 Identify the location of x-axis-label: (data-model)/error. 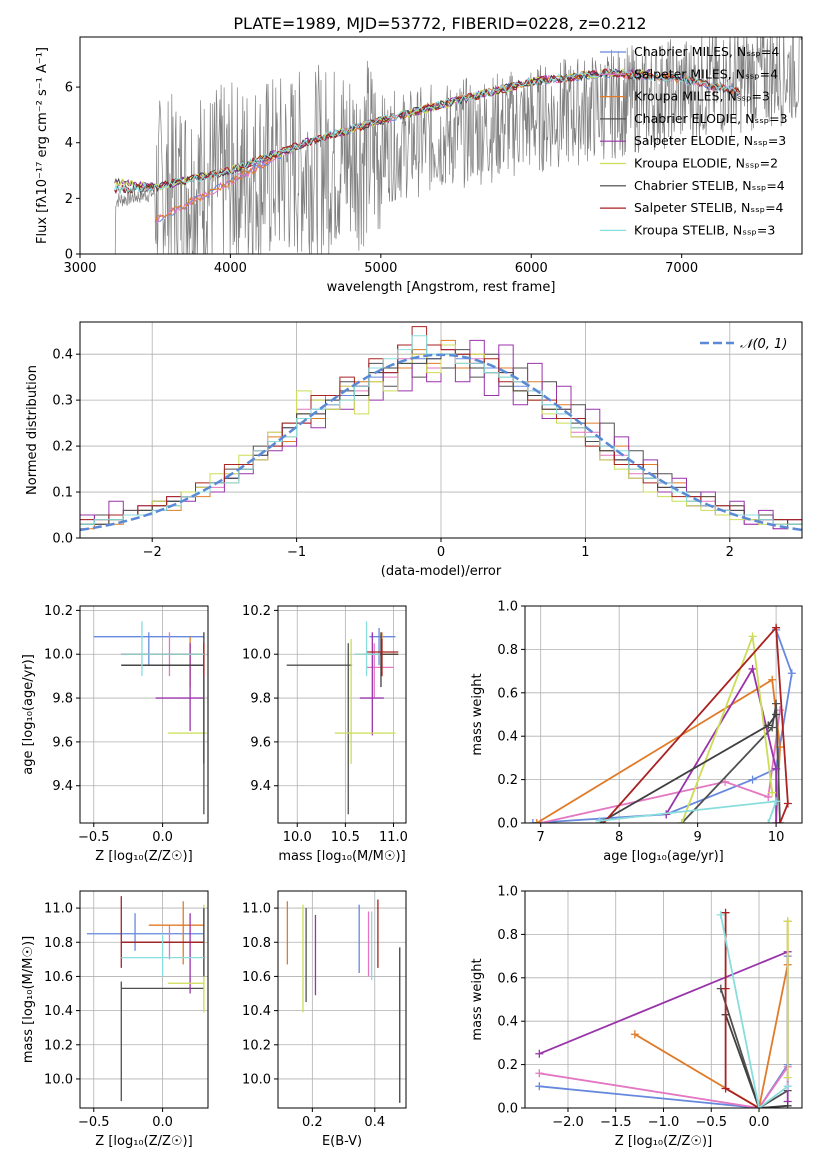
(441, 571).